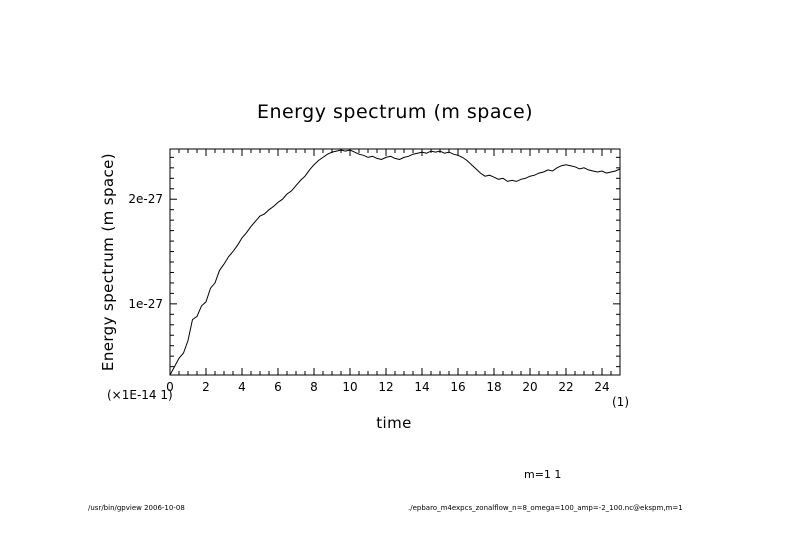 This screenshot has height=558, width=789. What do you see at coordinates (529, 387) in the screenshot?
I see `x-tick-label: 20` at bounding box center [529, 387].